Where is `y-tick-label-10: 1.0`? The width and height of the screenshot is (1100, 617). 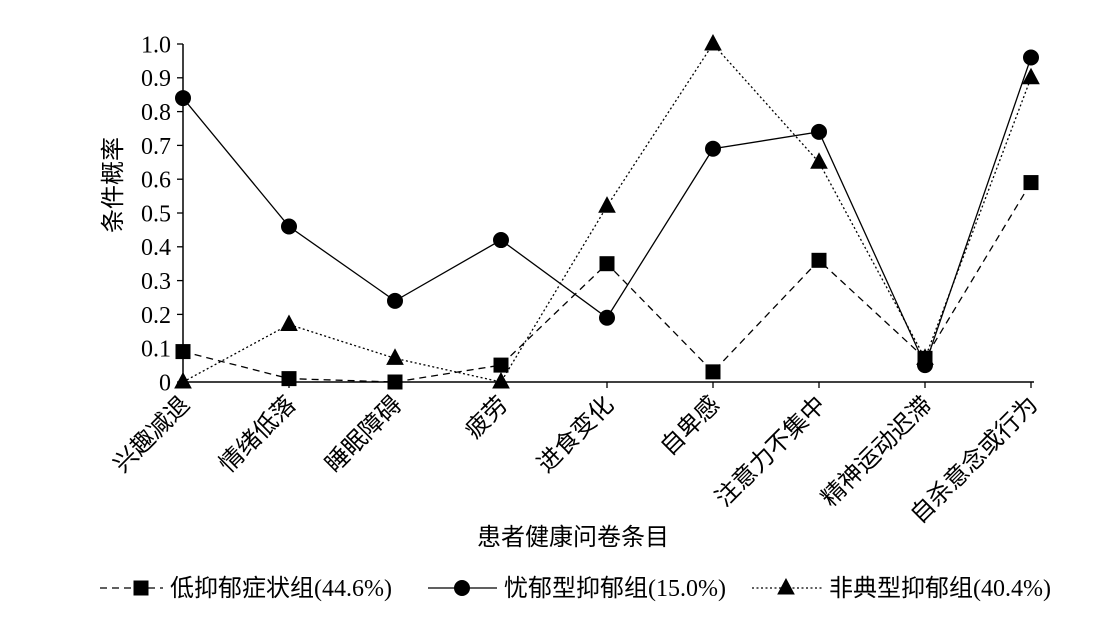 y-tick-label-10: 1.0 is located at coordinates (156, 45).